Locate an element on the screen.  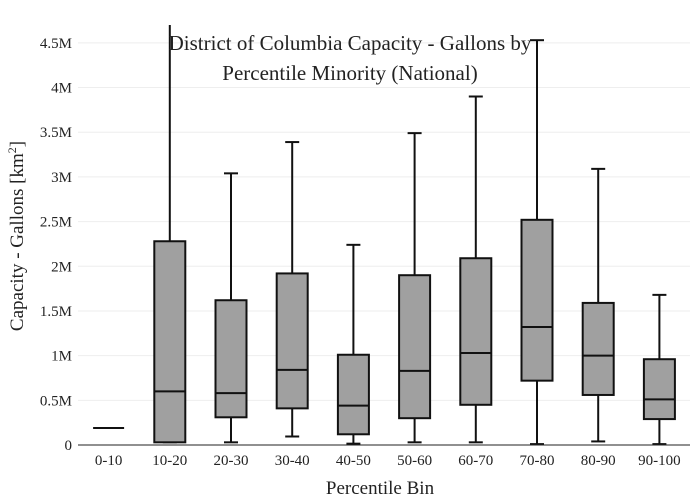
y-tick-label: 2M is located at coordinates (61, 267).